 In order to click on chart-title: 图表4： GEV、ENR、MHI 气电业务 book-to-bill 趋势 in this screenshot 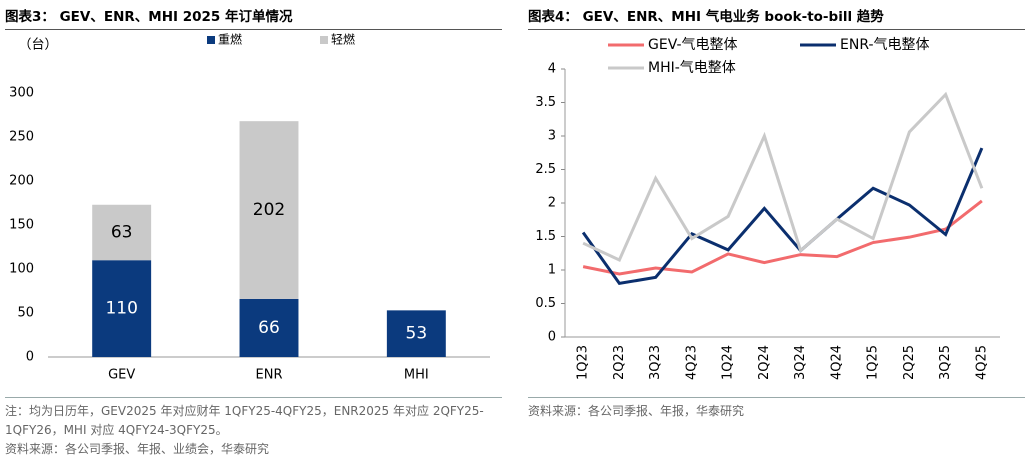, I will do `click(776, 17)`.